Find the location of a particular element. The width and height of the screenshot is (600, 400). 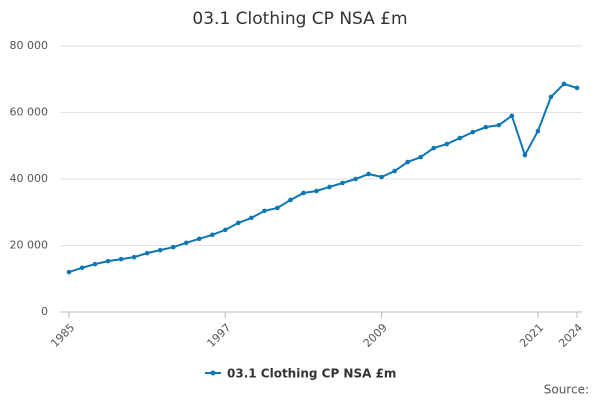

y-tick-label: 20 000 is located at coordinates (29, 245).